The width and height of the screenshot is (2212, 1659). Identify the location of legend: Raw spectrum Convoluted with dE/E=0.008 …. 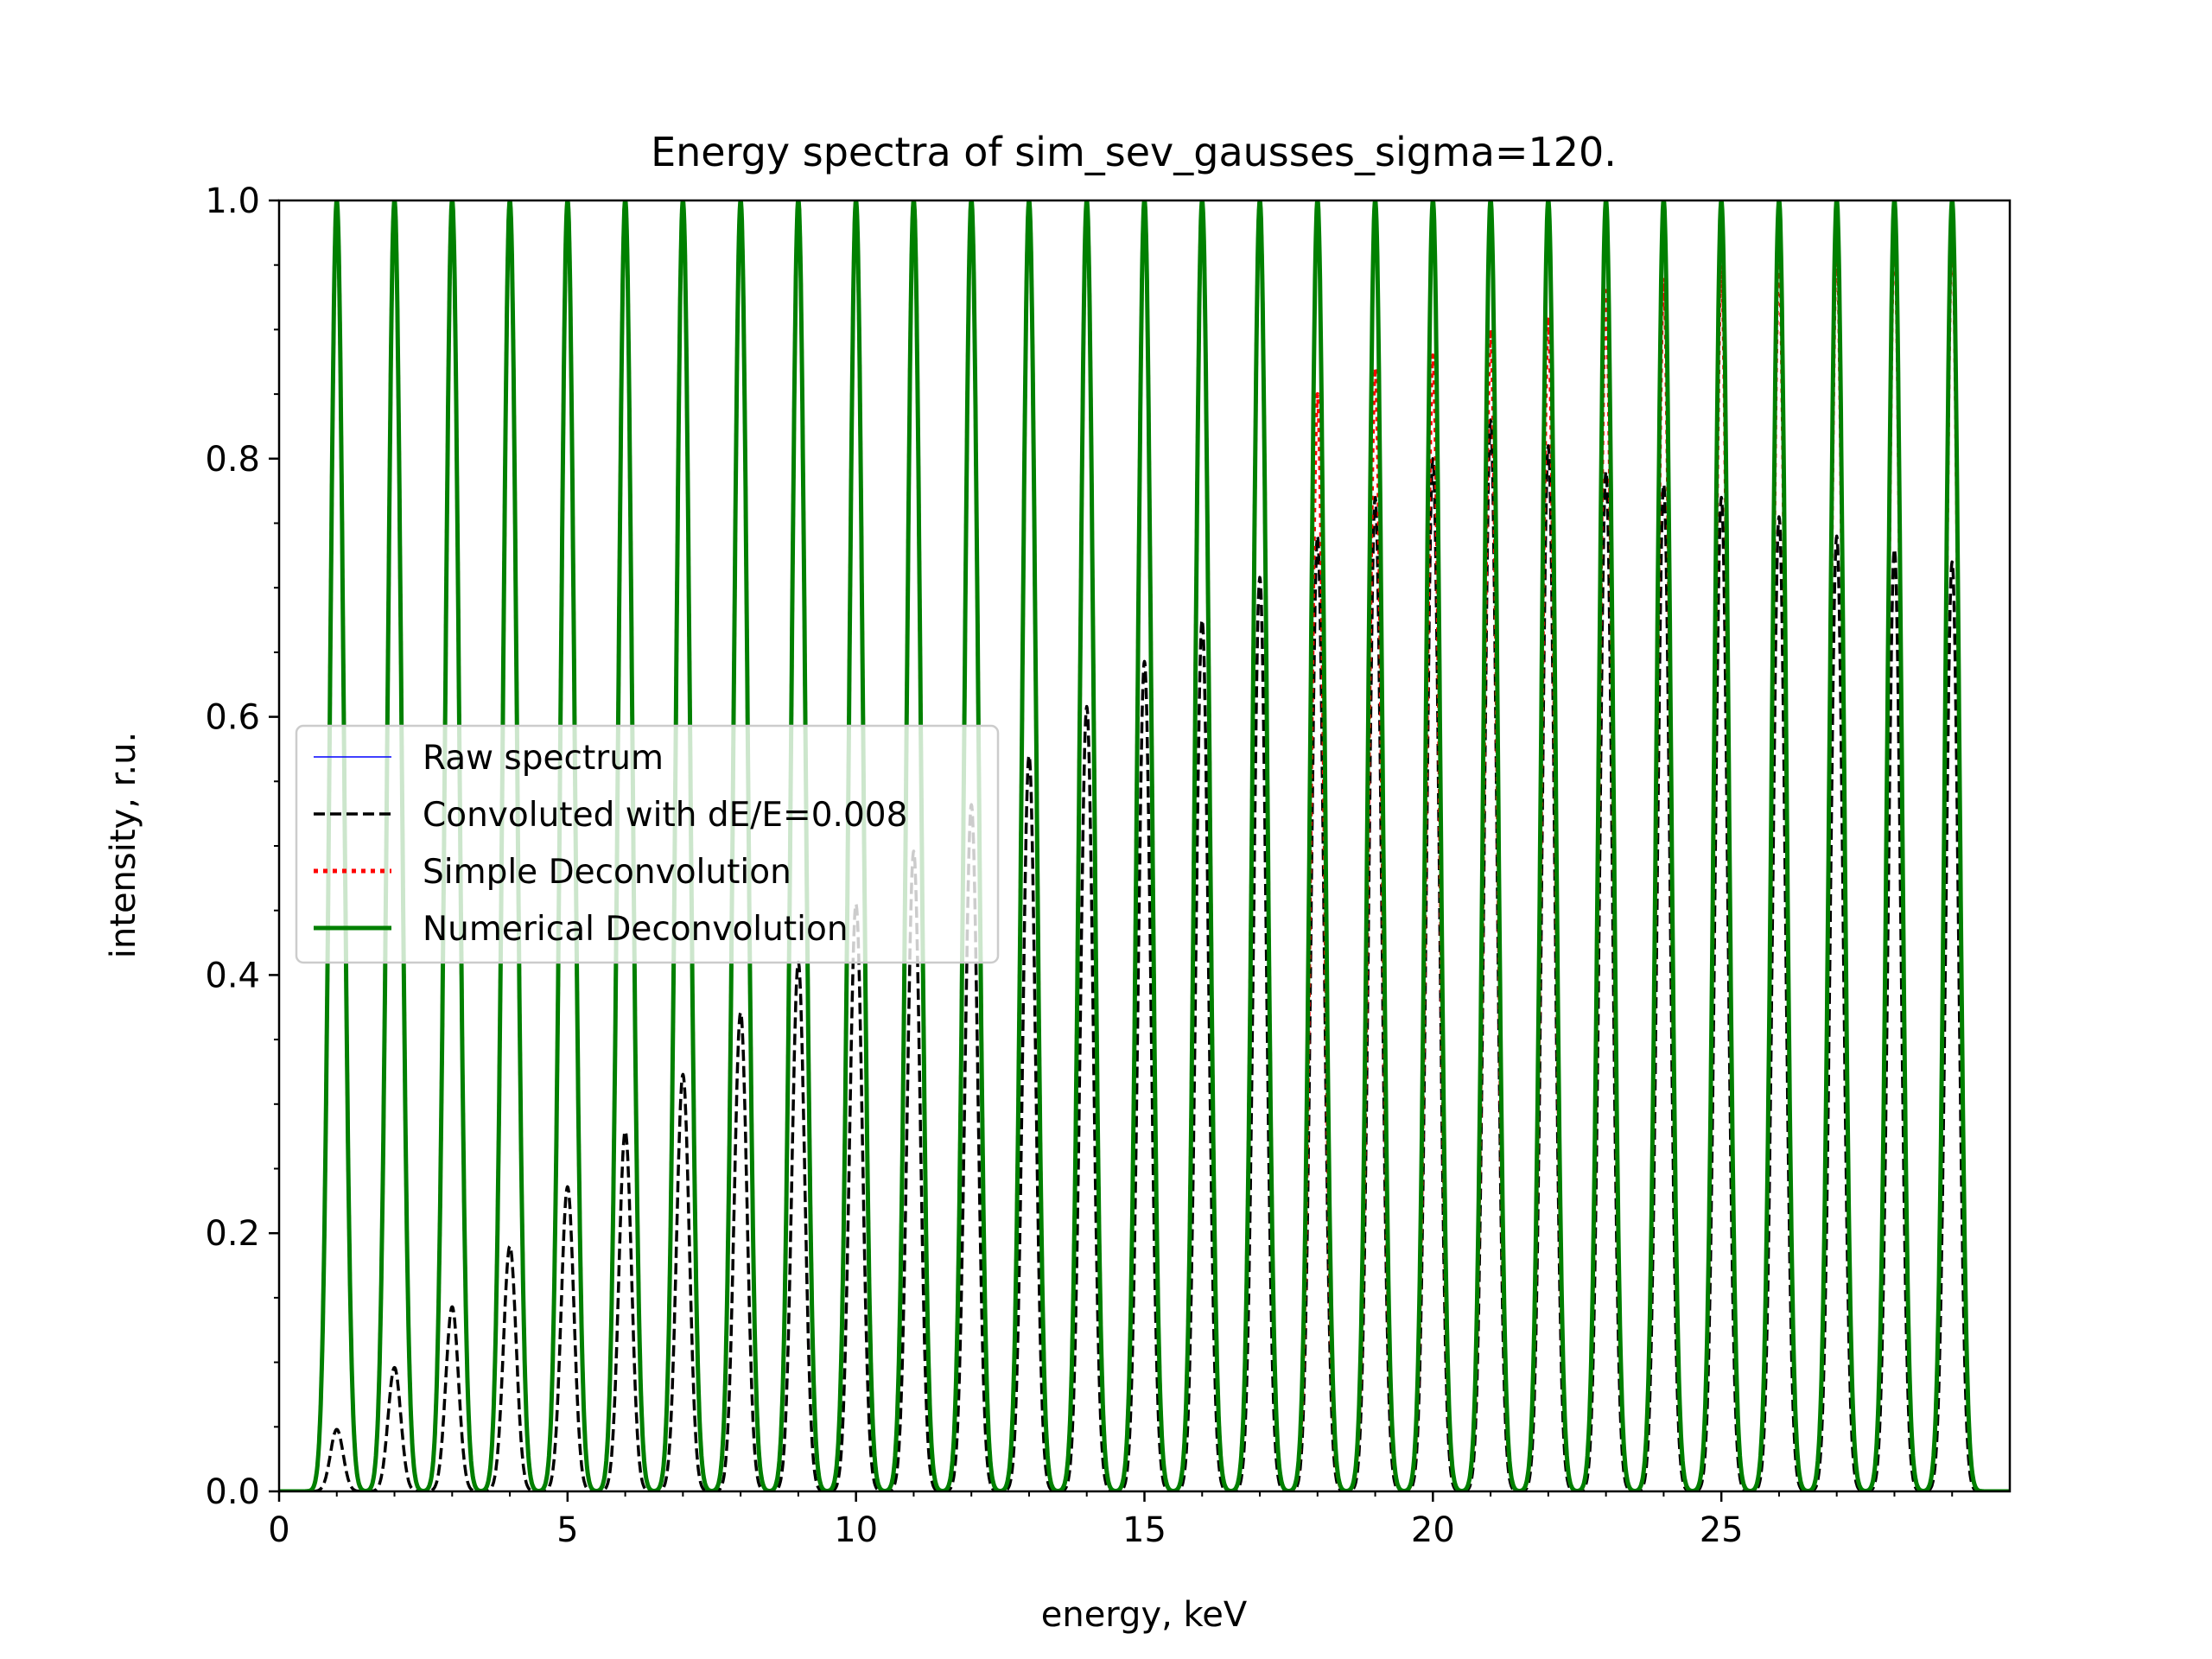
(647, 844).